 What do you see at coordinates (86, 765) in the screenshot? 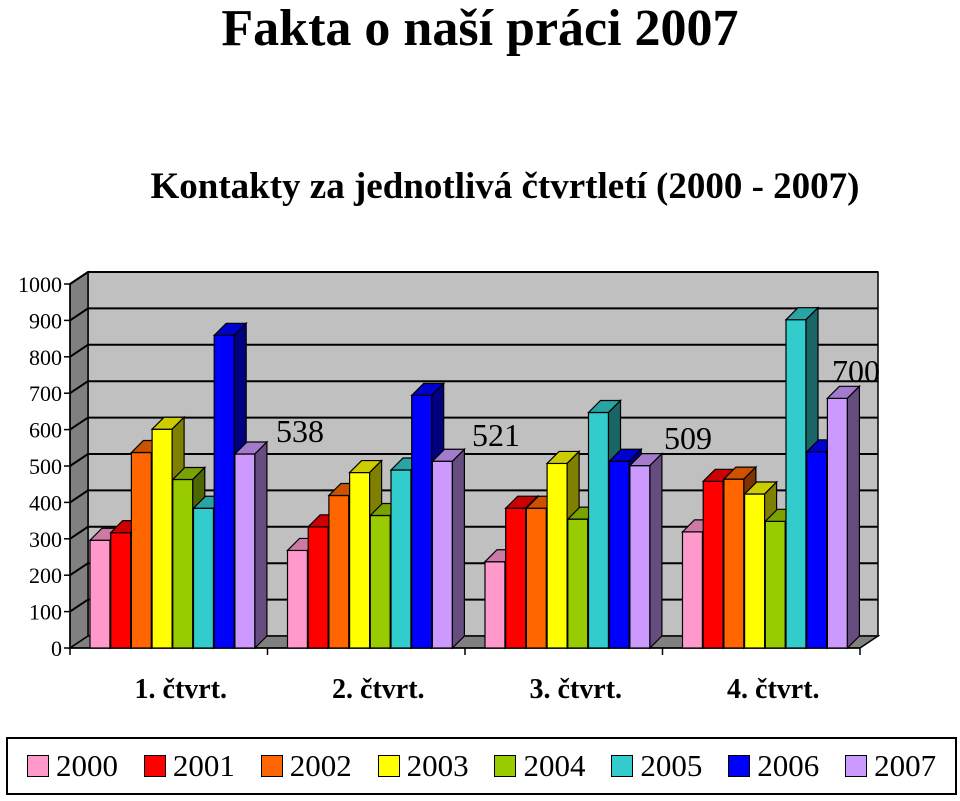
I see `legend-label: 2000` at bounding box center [86, 765].